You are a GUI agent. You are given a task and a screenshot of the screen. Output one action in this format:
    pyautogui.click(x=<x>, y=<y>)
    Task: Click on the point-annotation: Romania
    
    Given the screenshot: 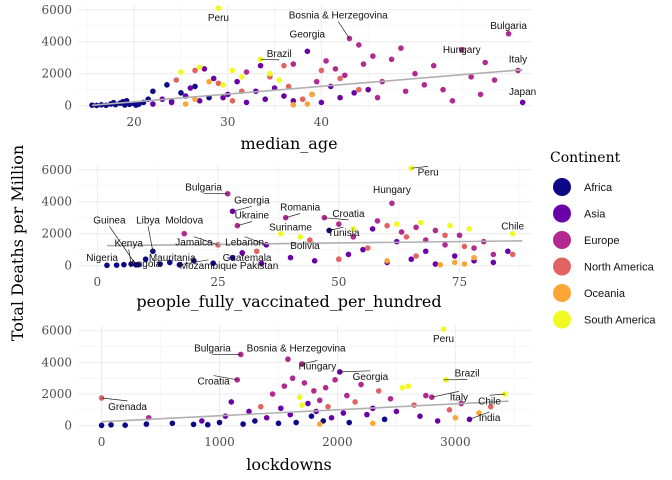 What is the action you would take?
    pyautogui.click(x=300, y=208)
    